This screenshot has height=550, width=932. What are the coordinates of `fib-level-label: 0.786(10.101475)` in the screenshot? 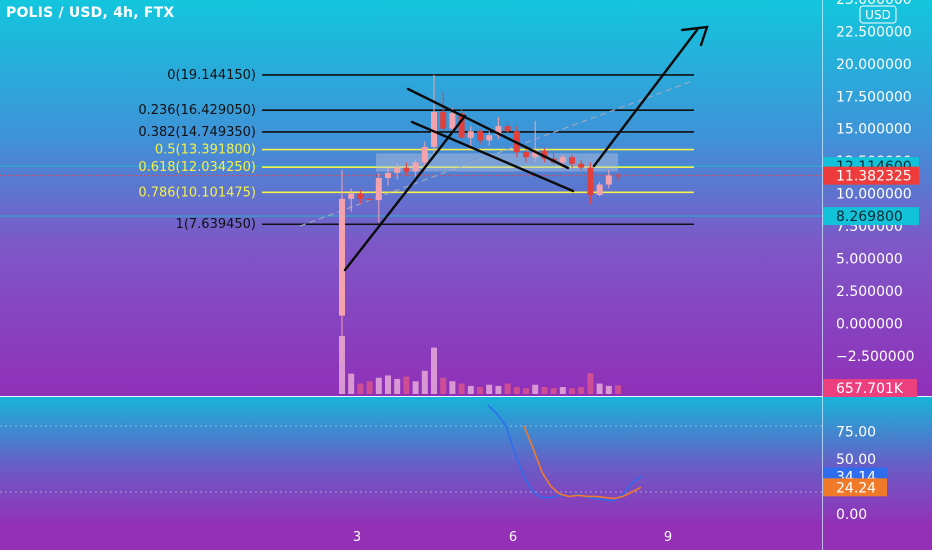 It's located at (197, 192).